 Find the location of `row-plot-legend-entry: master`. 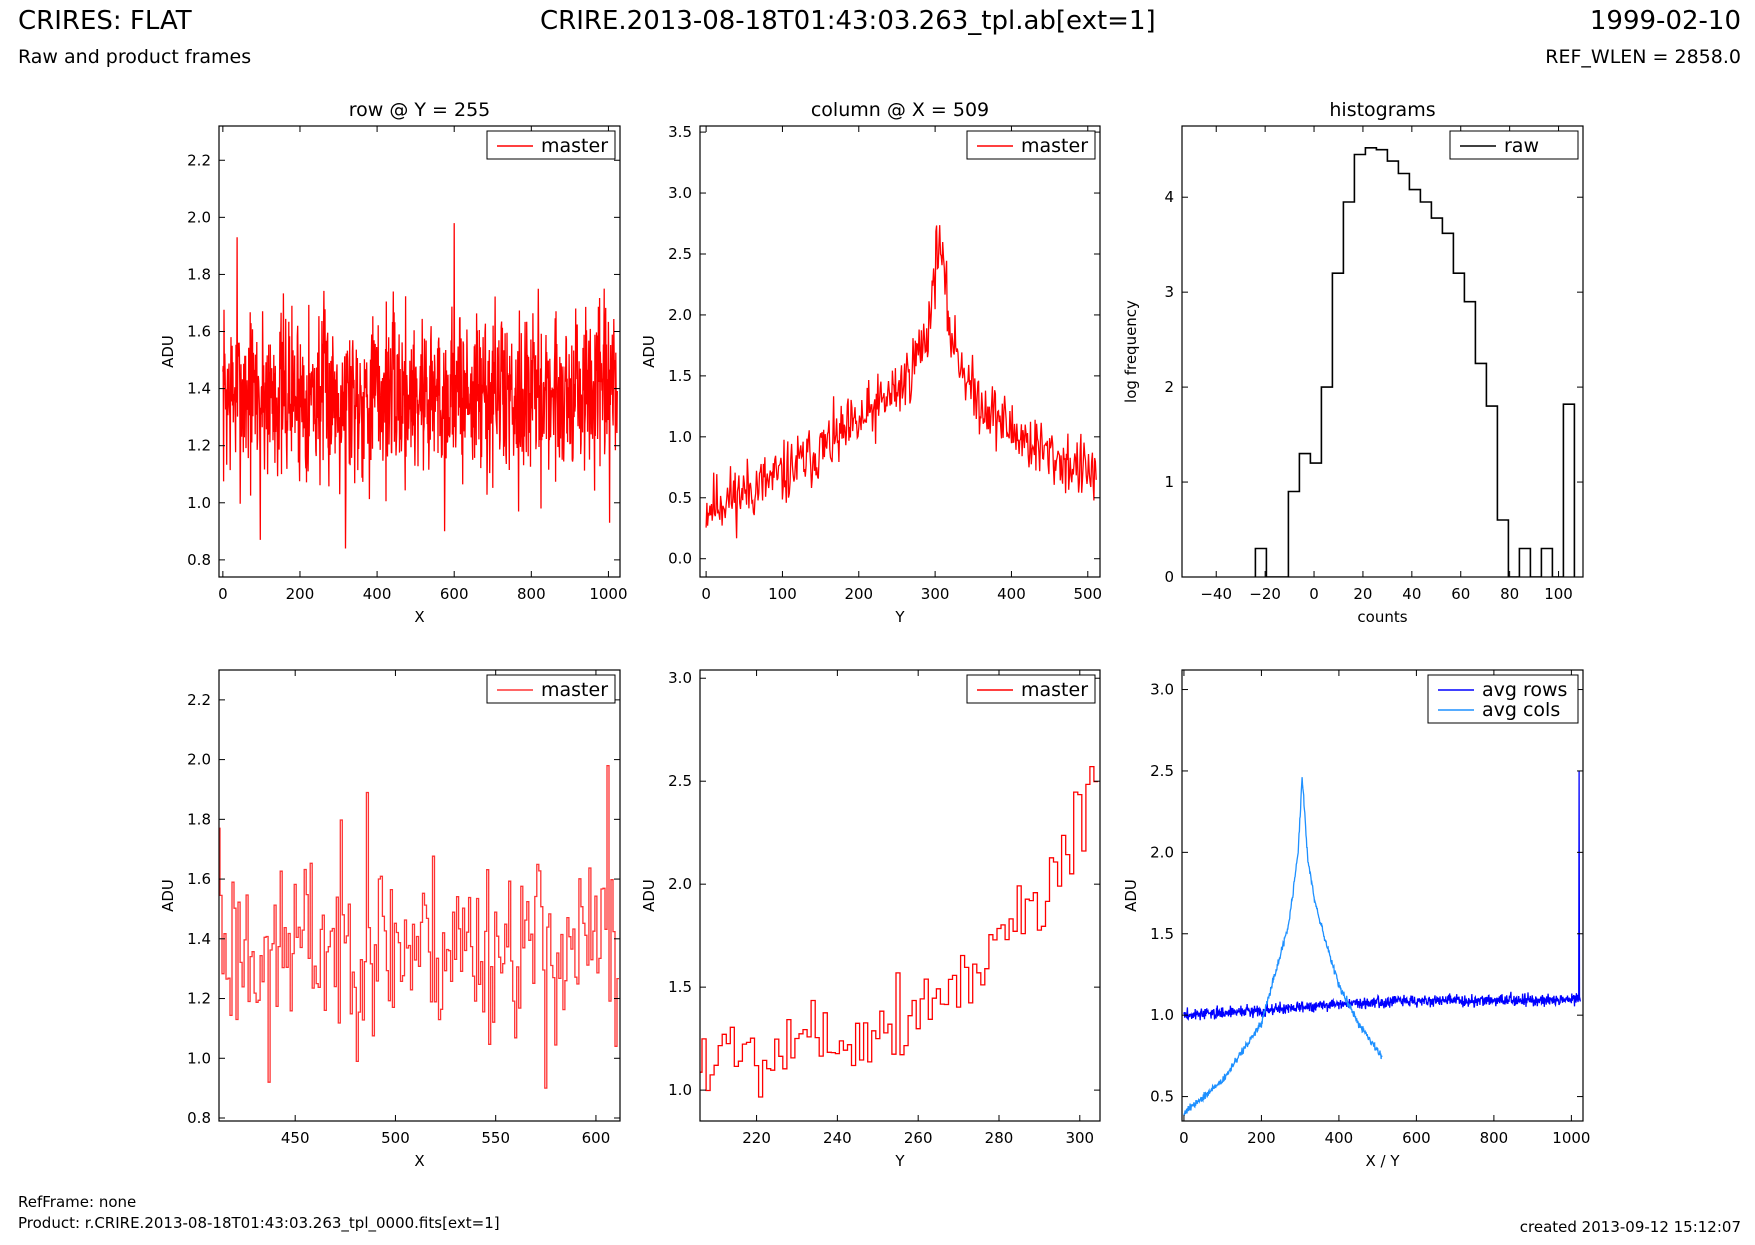

row-plot-legend-entry: master is located at coordinates (574, 146).